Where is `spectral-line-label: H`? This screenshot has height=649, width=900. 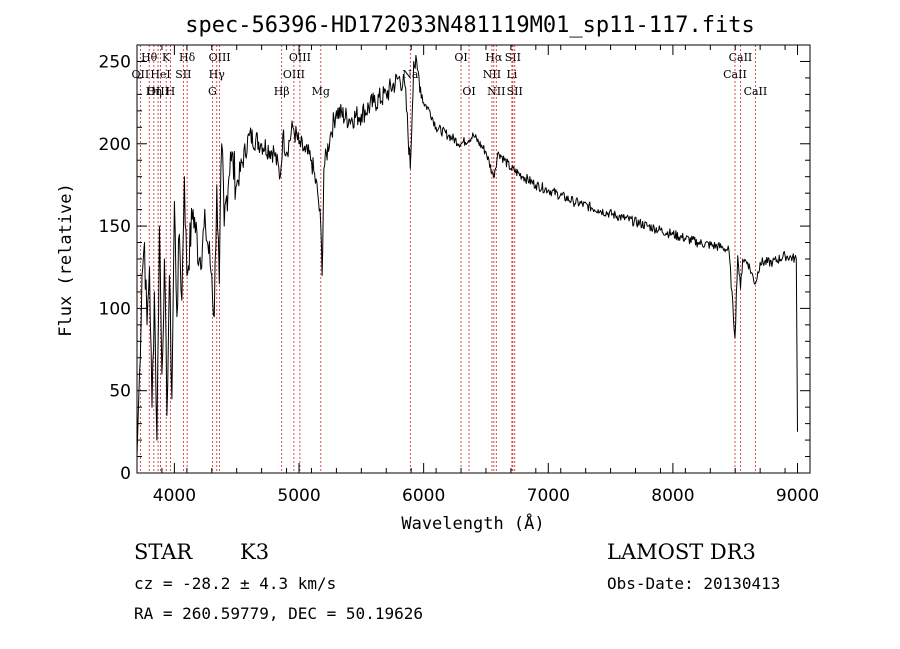 spectral-line-label: H is located at coordinates (171, 91).